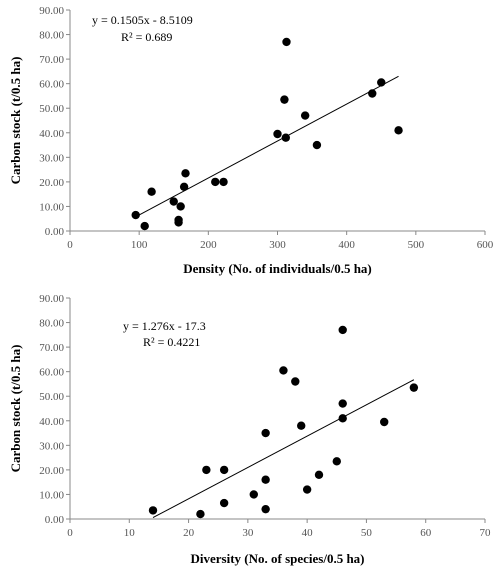 This screenshot has width=500, height=573. I want to click on x-axis-label: Density (No. of individuals/0.5 ha), so click(277, 268).